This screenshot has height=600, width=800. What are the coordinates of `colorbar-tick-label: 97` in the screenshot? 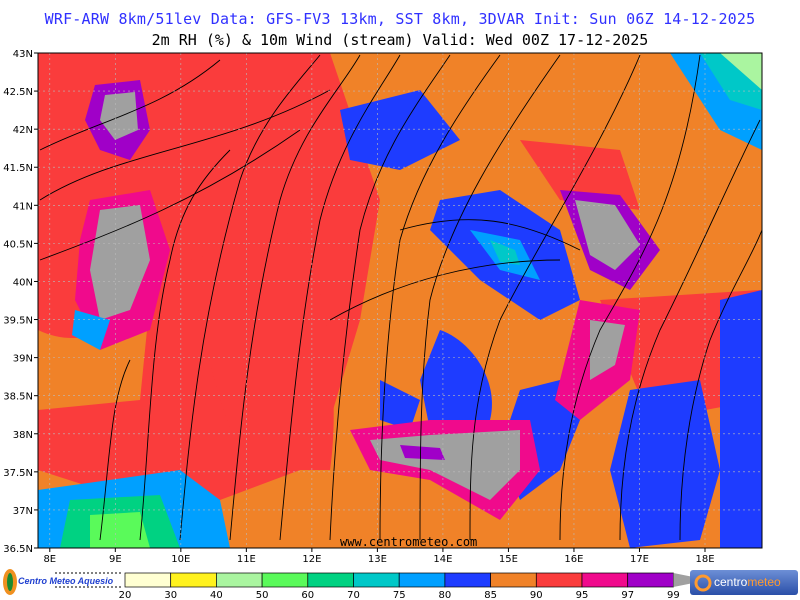 It's located at (627, 595).